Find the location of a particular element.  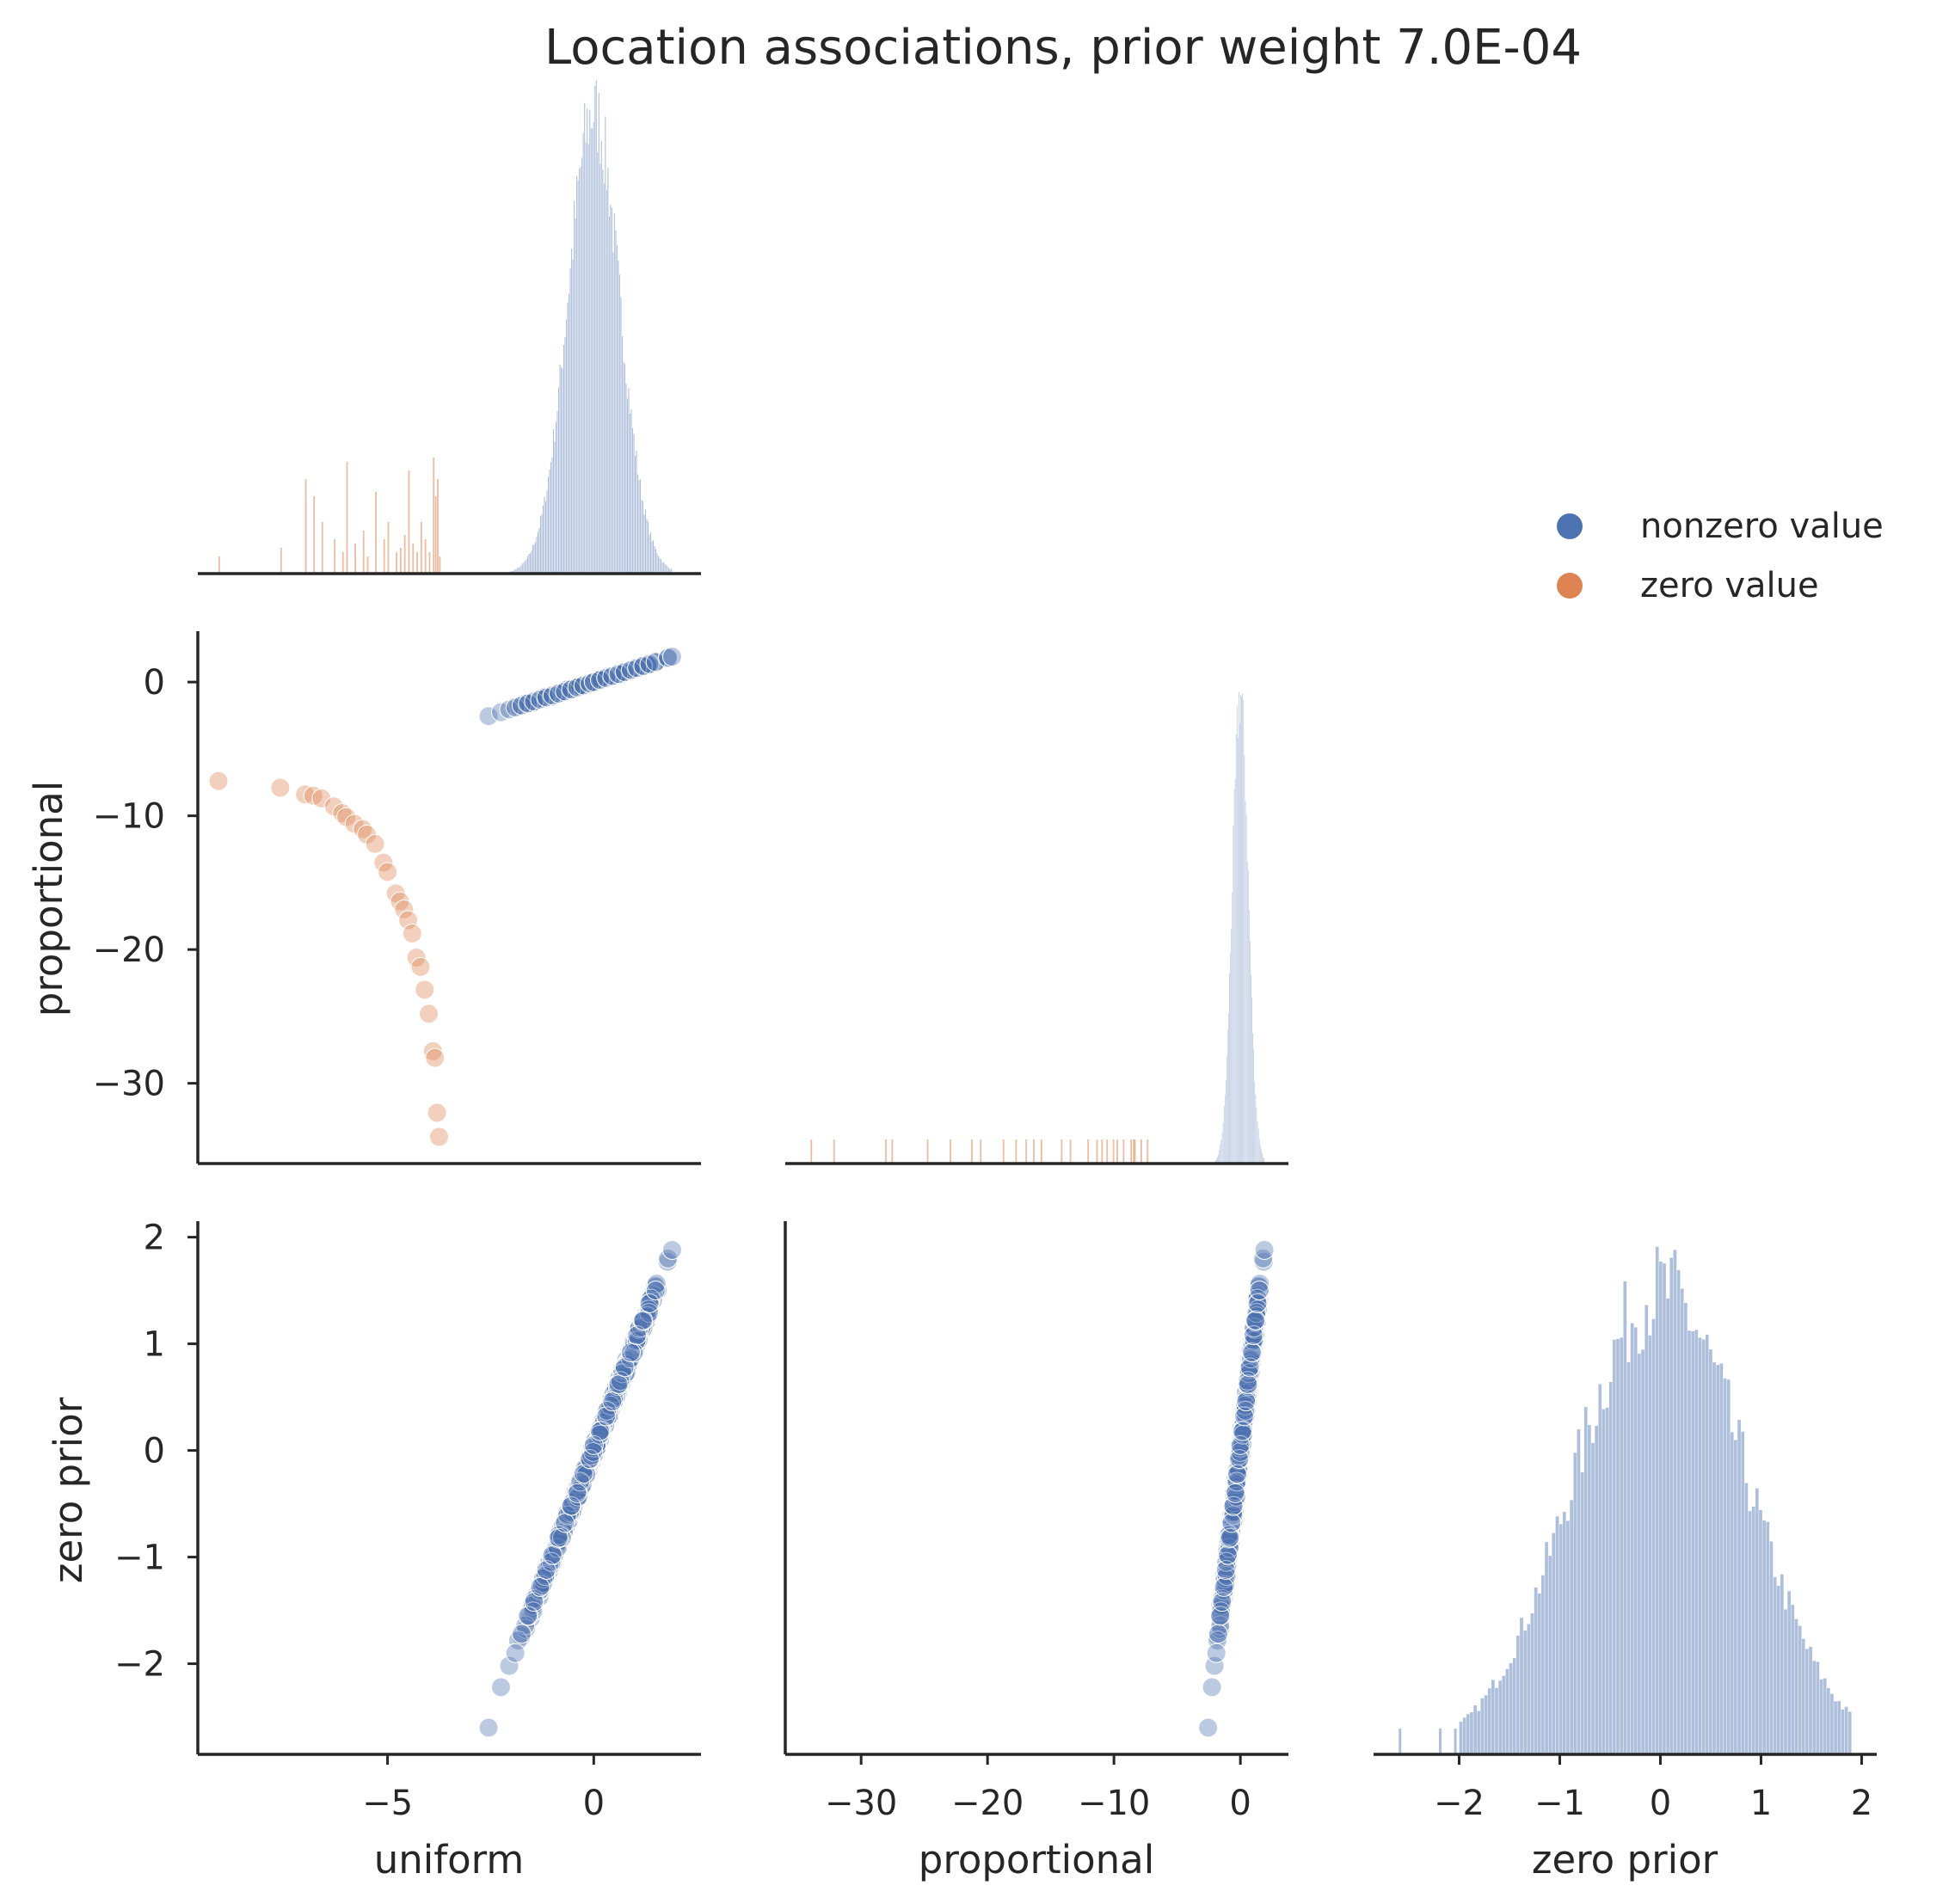

x-tick-label: −30 is located at coordinates (861, 1804).